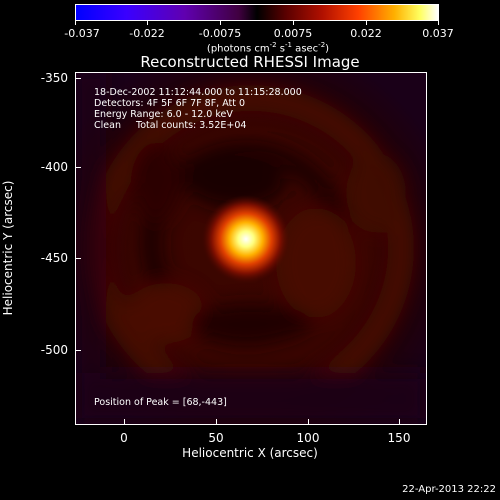  What do you see at coordinates (438, 33) in the screenshot?
I see `colorbar-tick-label: 0.037` at bounding box center [438, 33].